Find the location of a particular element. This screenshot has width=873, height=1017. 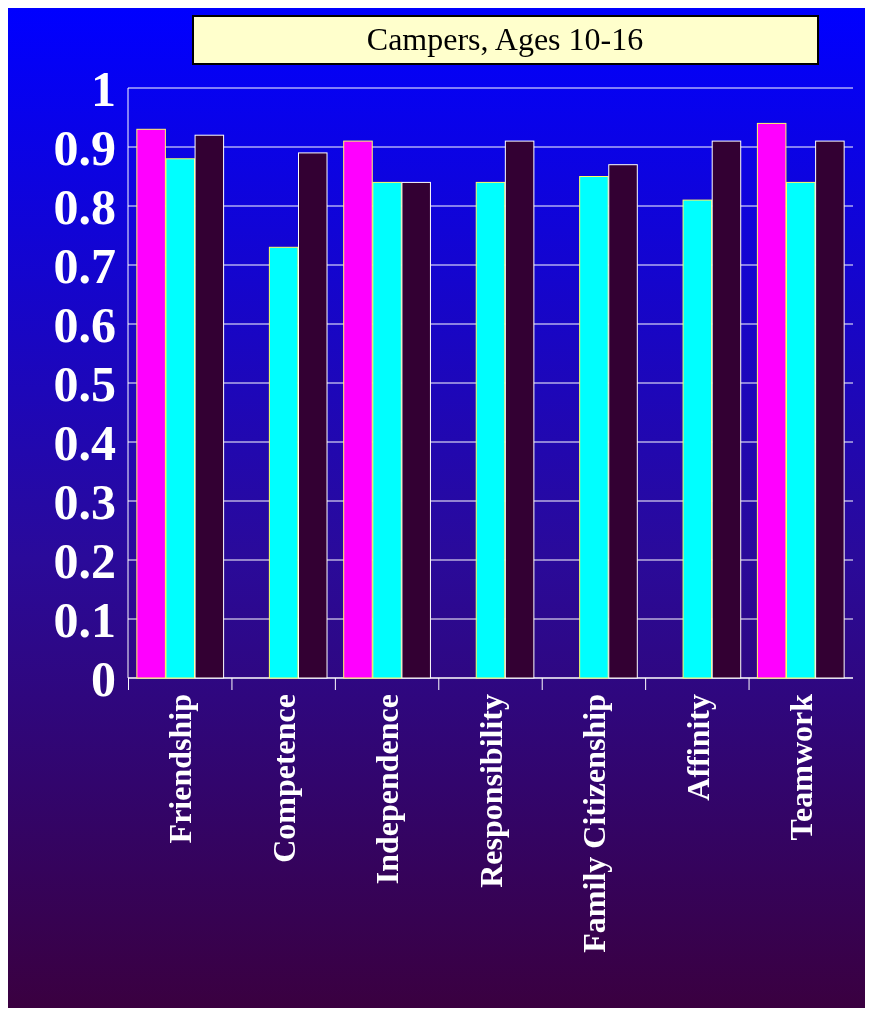

y-tick-label: 0.6 is located at coordinates (84, 324).